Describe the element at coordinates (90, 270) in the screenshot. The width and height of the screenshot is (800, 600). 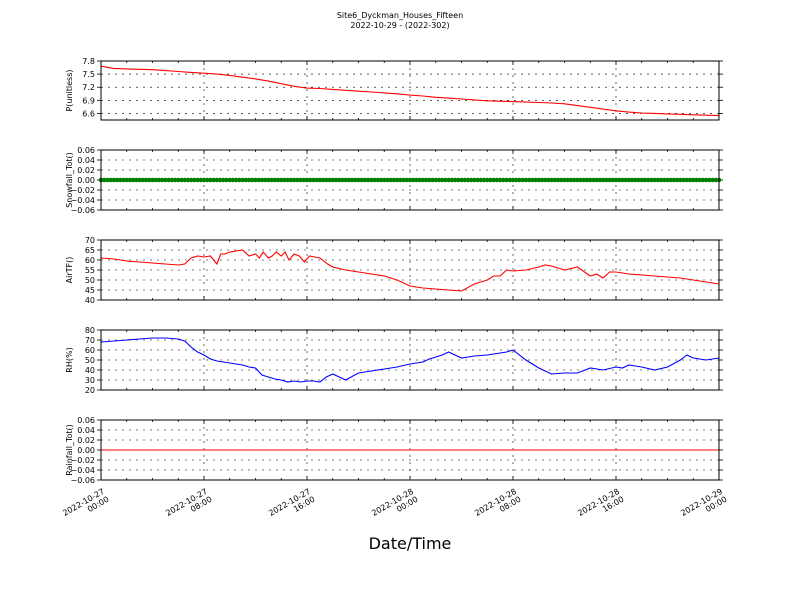
I see `y-tick-label: 55` at that location.